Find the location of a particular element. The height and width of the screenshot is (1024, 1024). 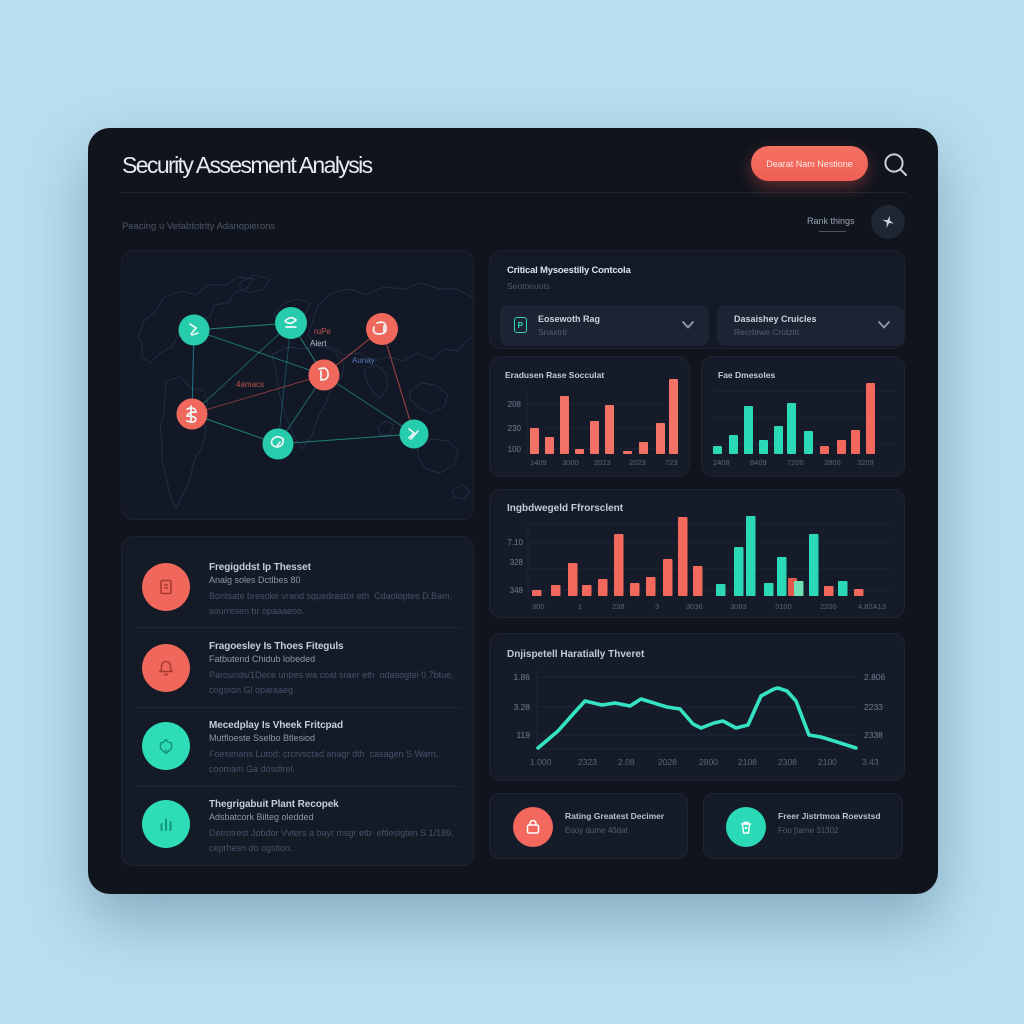

svg-text: 300 is located at coordinates (538, 606).